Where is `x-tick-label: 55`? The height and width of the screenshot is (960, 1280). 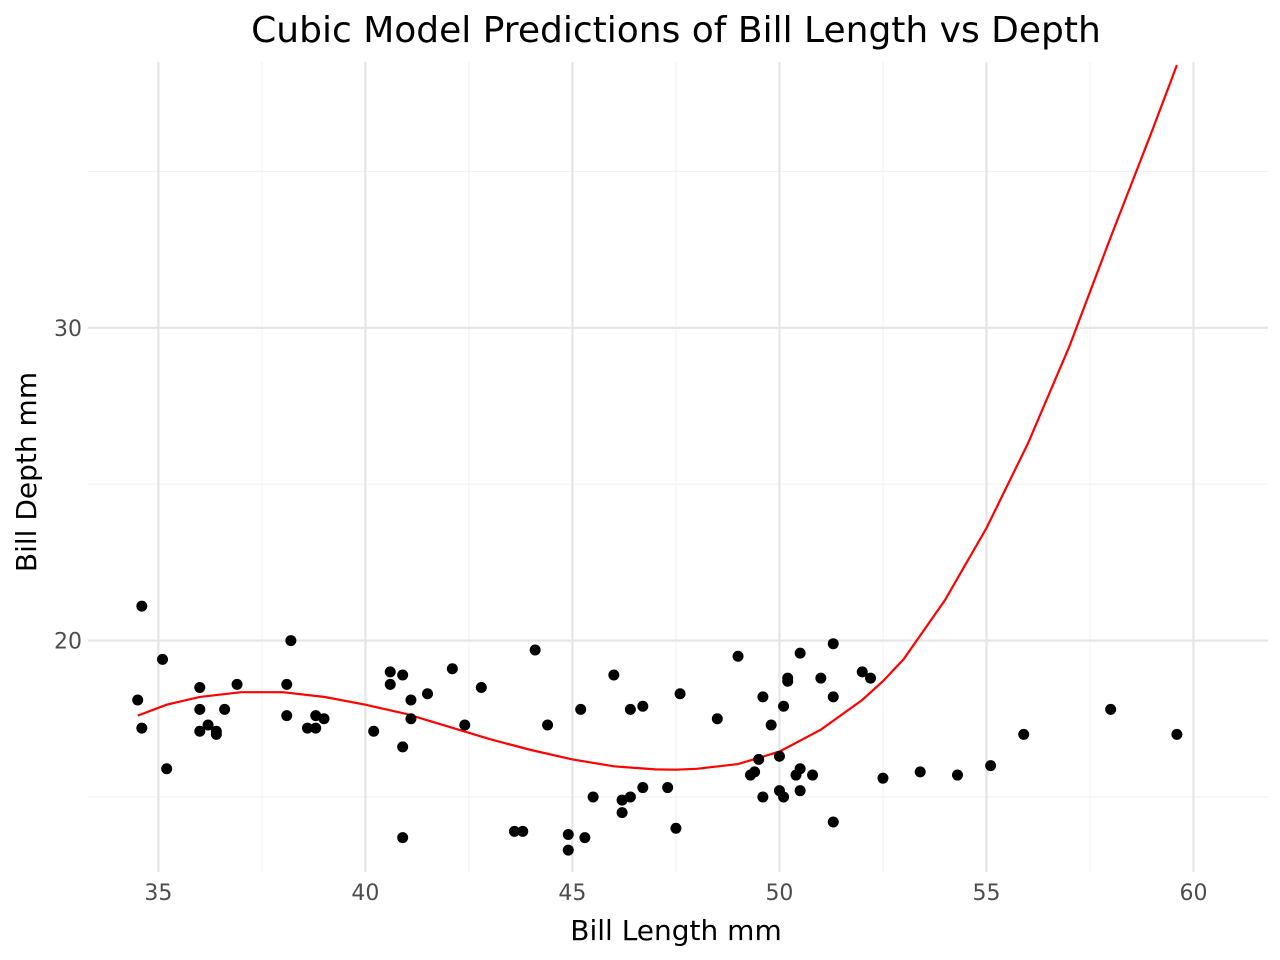 x-tick-label: 55 is located at coordinates (986, 893).